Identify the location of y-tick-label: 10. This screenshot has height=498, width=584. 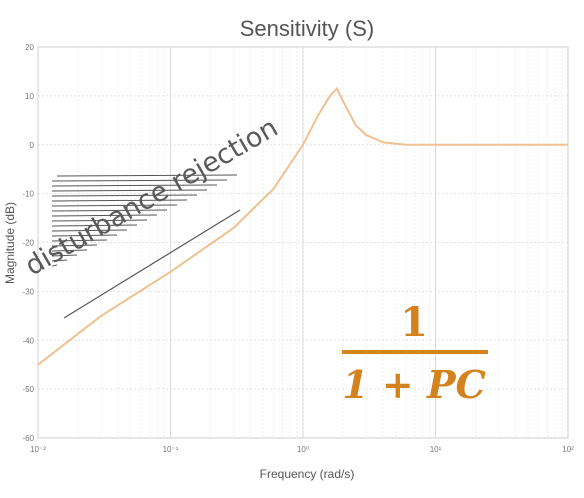
(29, 96).